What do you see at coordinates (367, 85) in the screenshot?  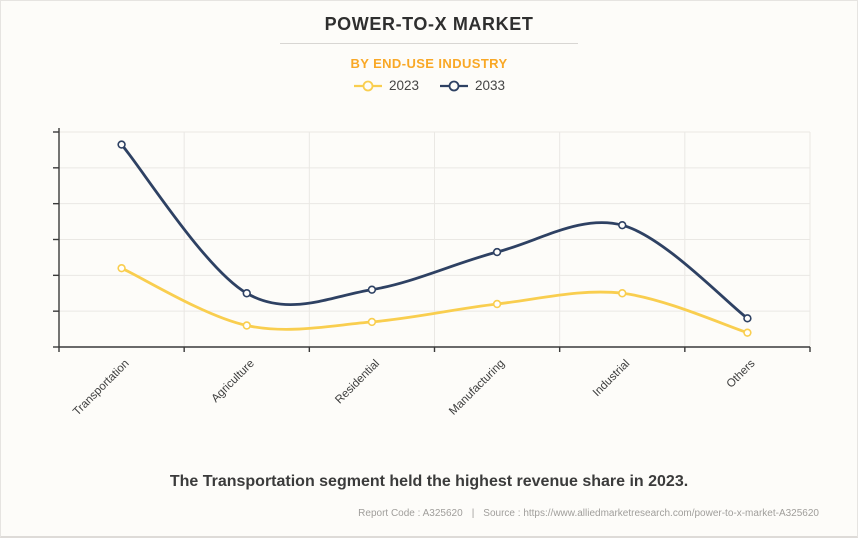 I see `legend-marker-2023-icon` at bounding box center [367, 85].